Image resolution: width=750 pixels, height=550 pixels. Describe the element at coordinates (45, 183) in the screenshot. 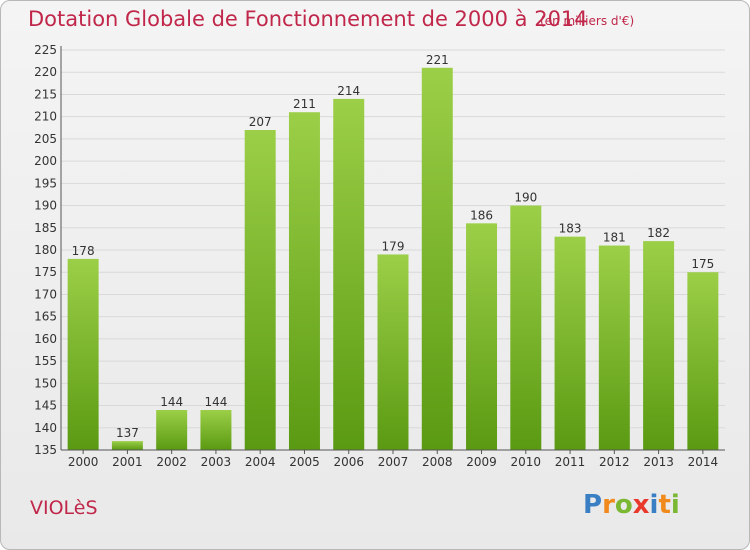

I see `y-tick-label: 195` at that location.